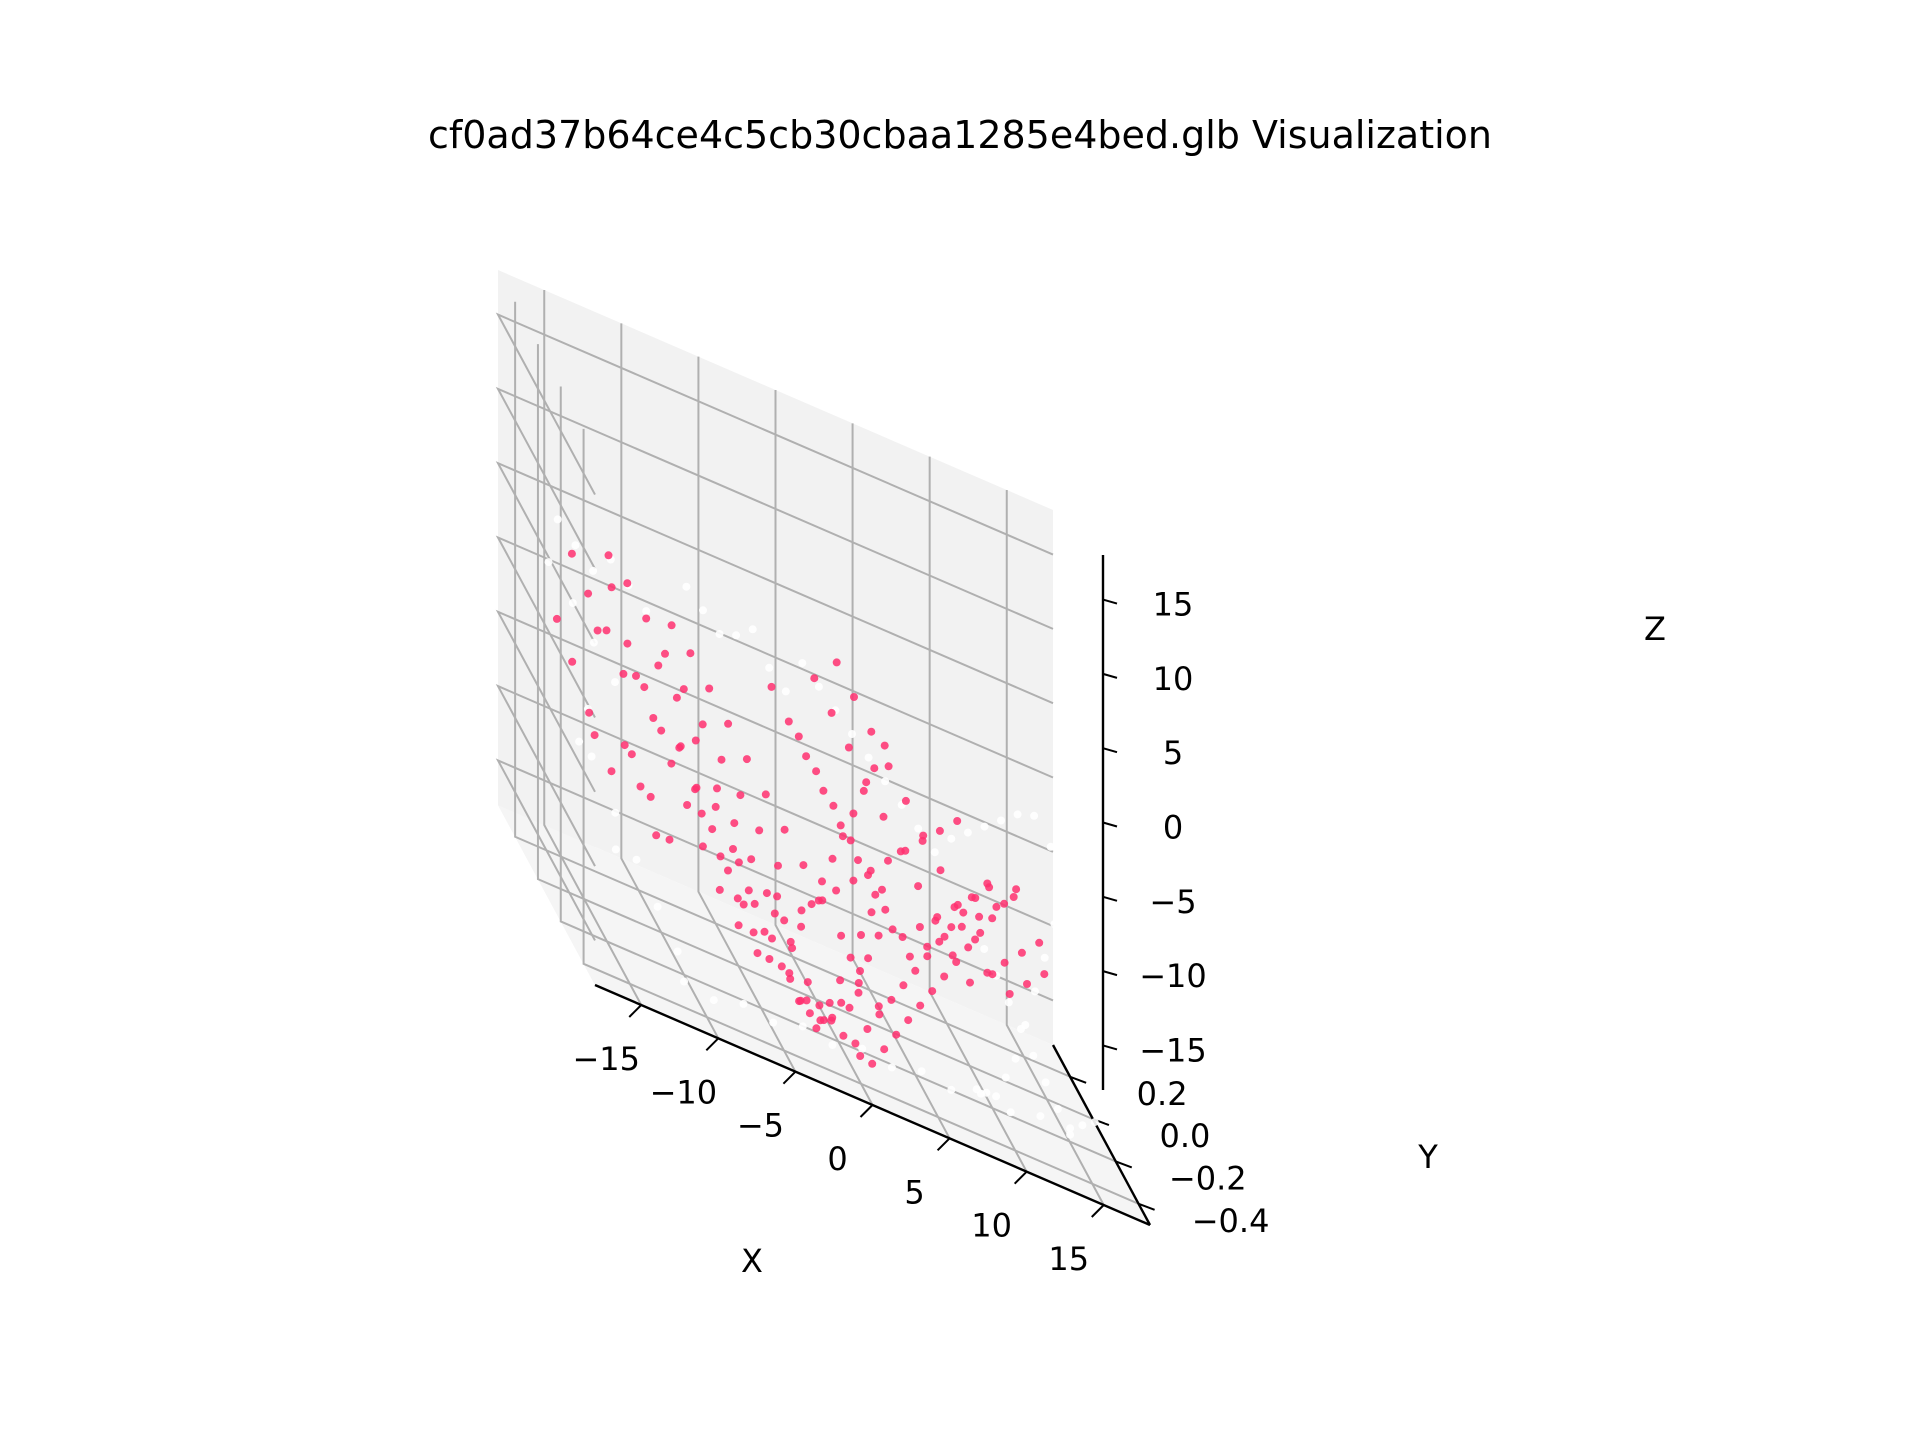 The height and width of the screenshot is (1440, 1920). What do you see at coordinates (1173, 605) in the screenshot?
I see `z-tick-label: 15` at bounding box center [1173, 605].